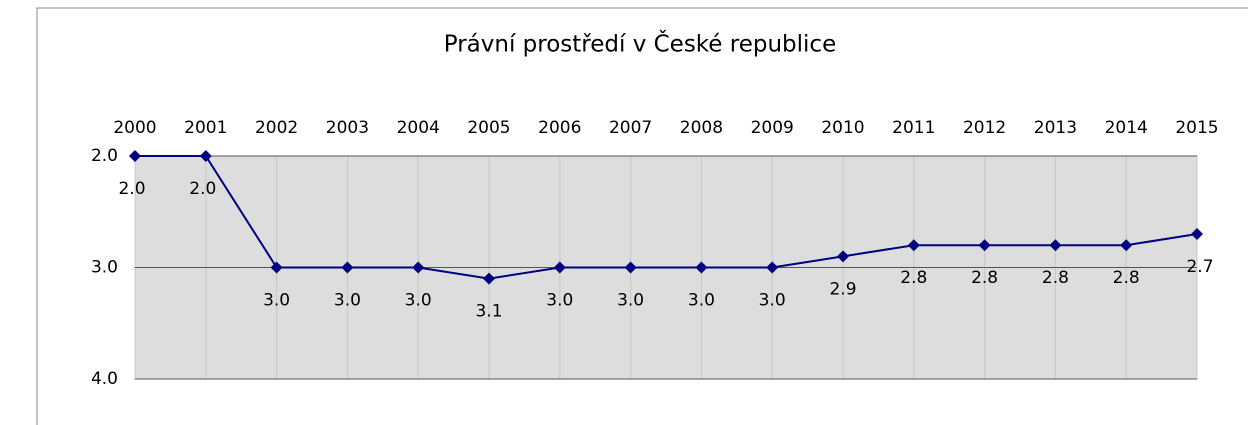 This screenshot has height=425, width=1248. Describe the element at coordinates (104, 379) in the screenshot. I see `y-tick-label: 4.0` at that location.